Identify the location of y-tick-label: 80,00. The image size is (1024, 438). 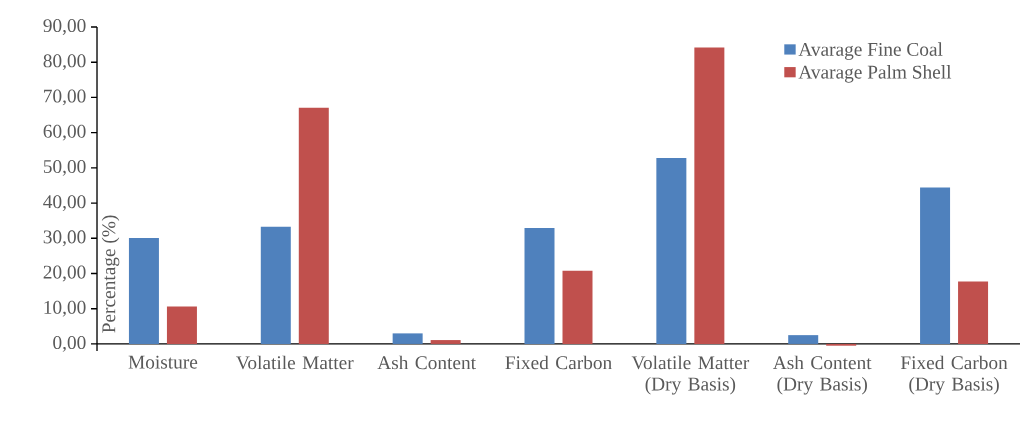
(64, 62).